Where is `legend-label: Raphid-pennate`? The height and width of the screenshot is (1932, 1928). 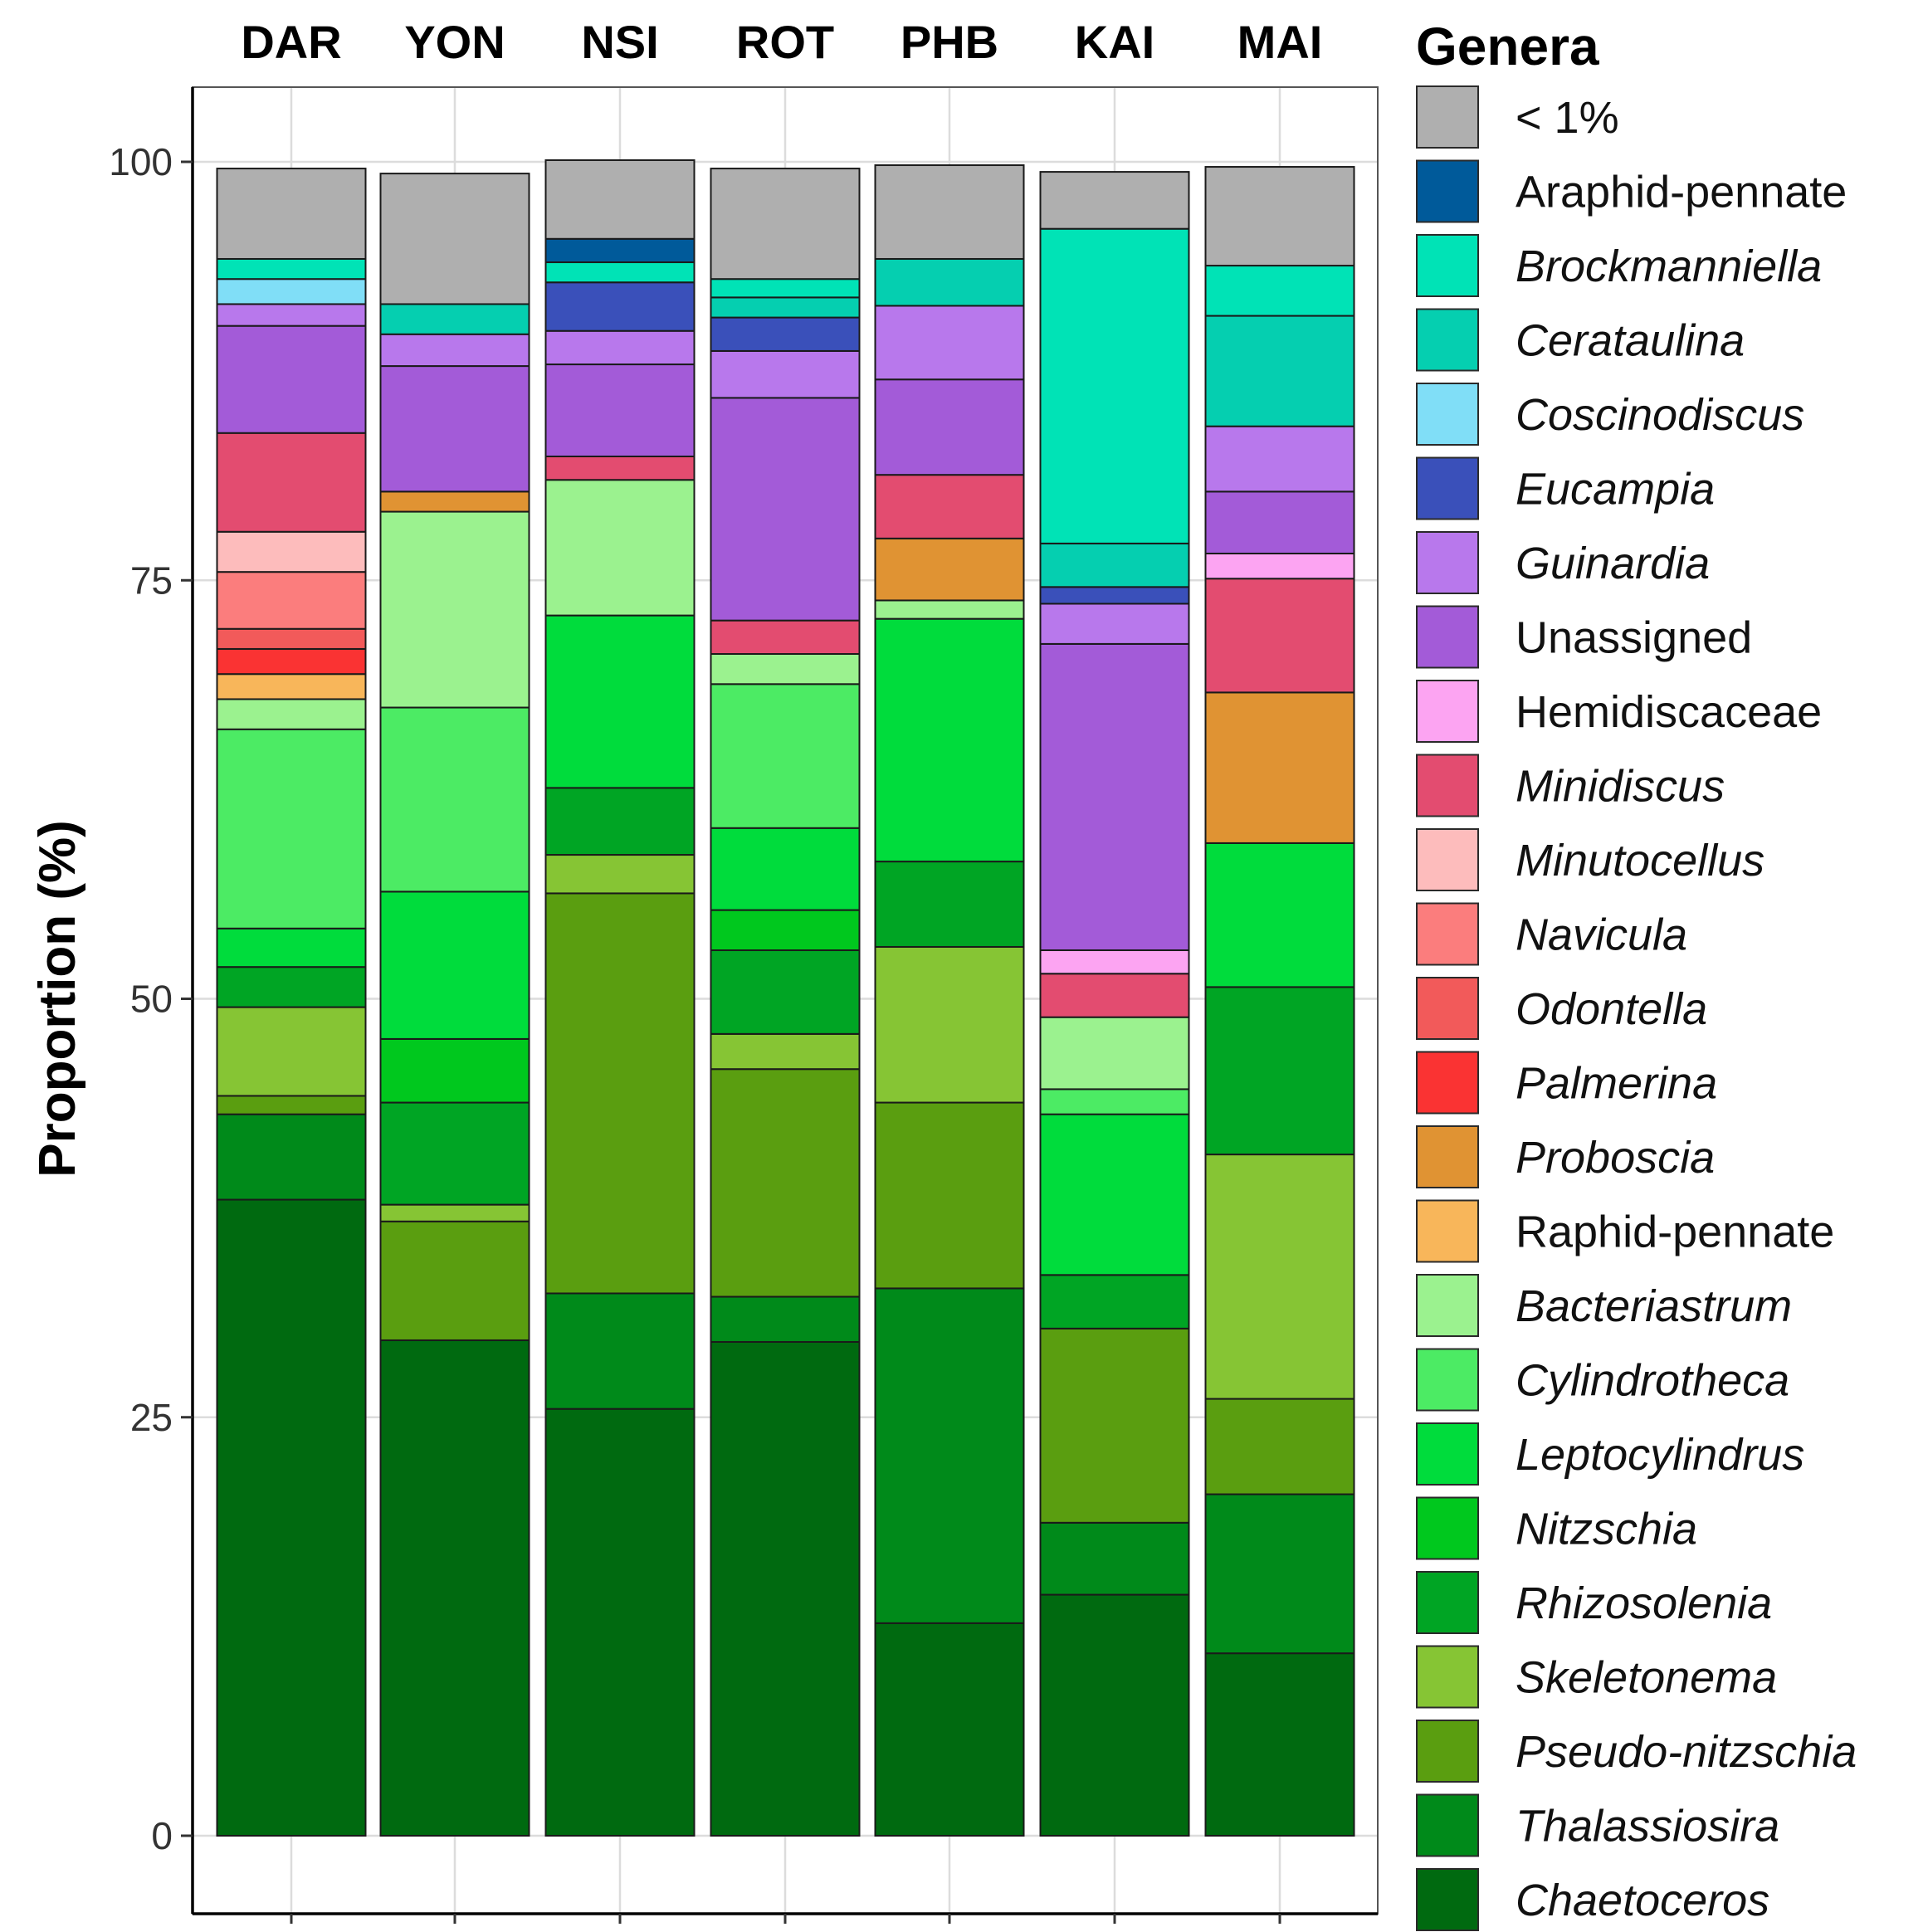 legend-label: Raphid-pennate is located at coordinates (1675, 1233).